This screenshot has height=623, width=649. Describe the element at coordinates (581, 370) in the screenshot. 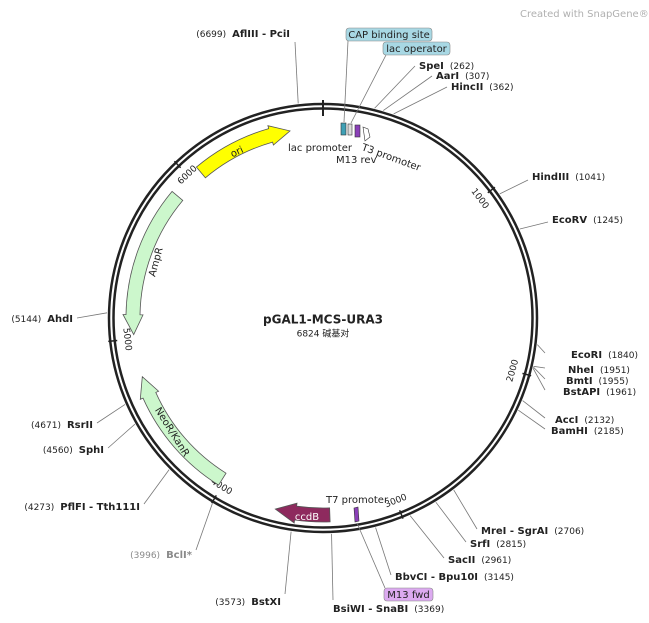

I see `enzyme-name: NheI` at that location.